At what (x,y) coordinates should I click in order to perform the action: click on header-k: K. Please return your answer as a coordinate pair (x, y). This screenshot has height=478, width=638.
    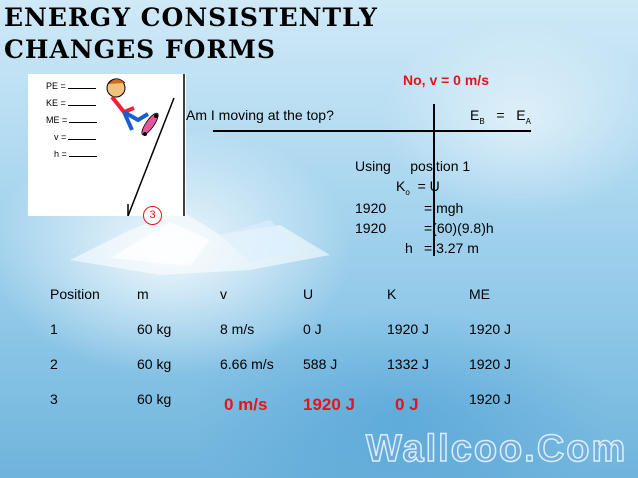
    Looking at the image, I should click on (392, 294).